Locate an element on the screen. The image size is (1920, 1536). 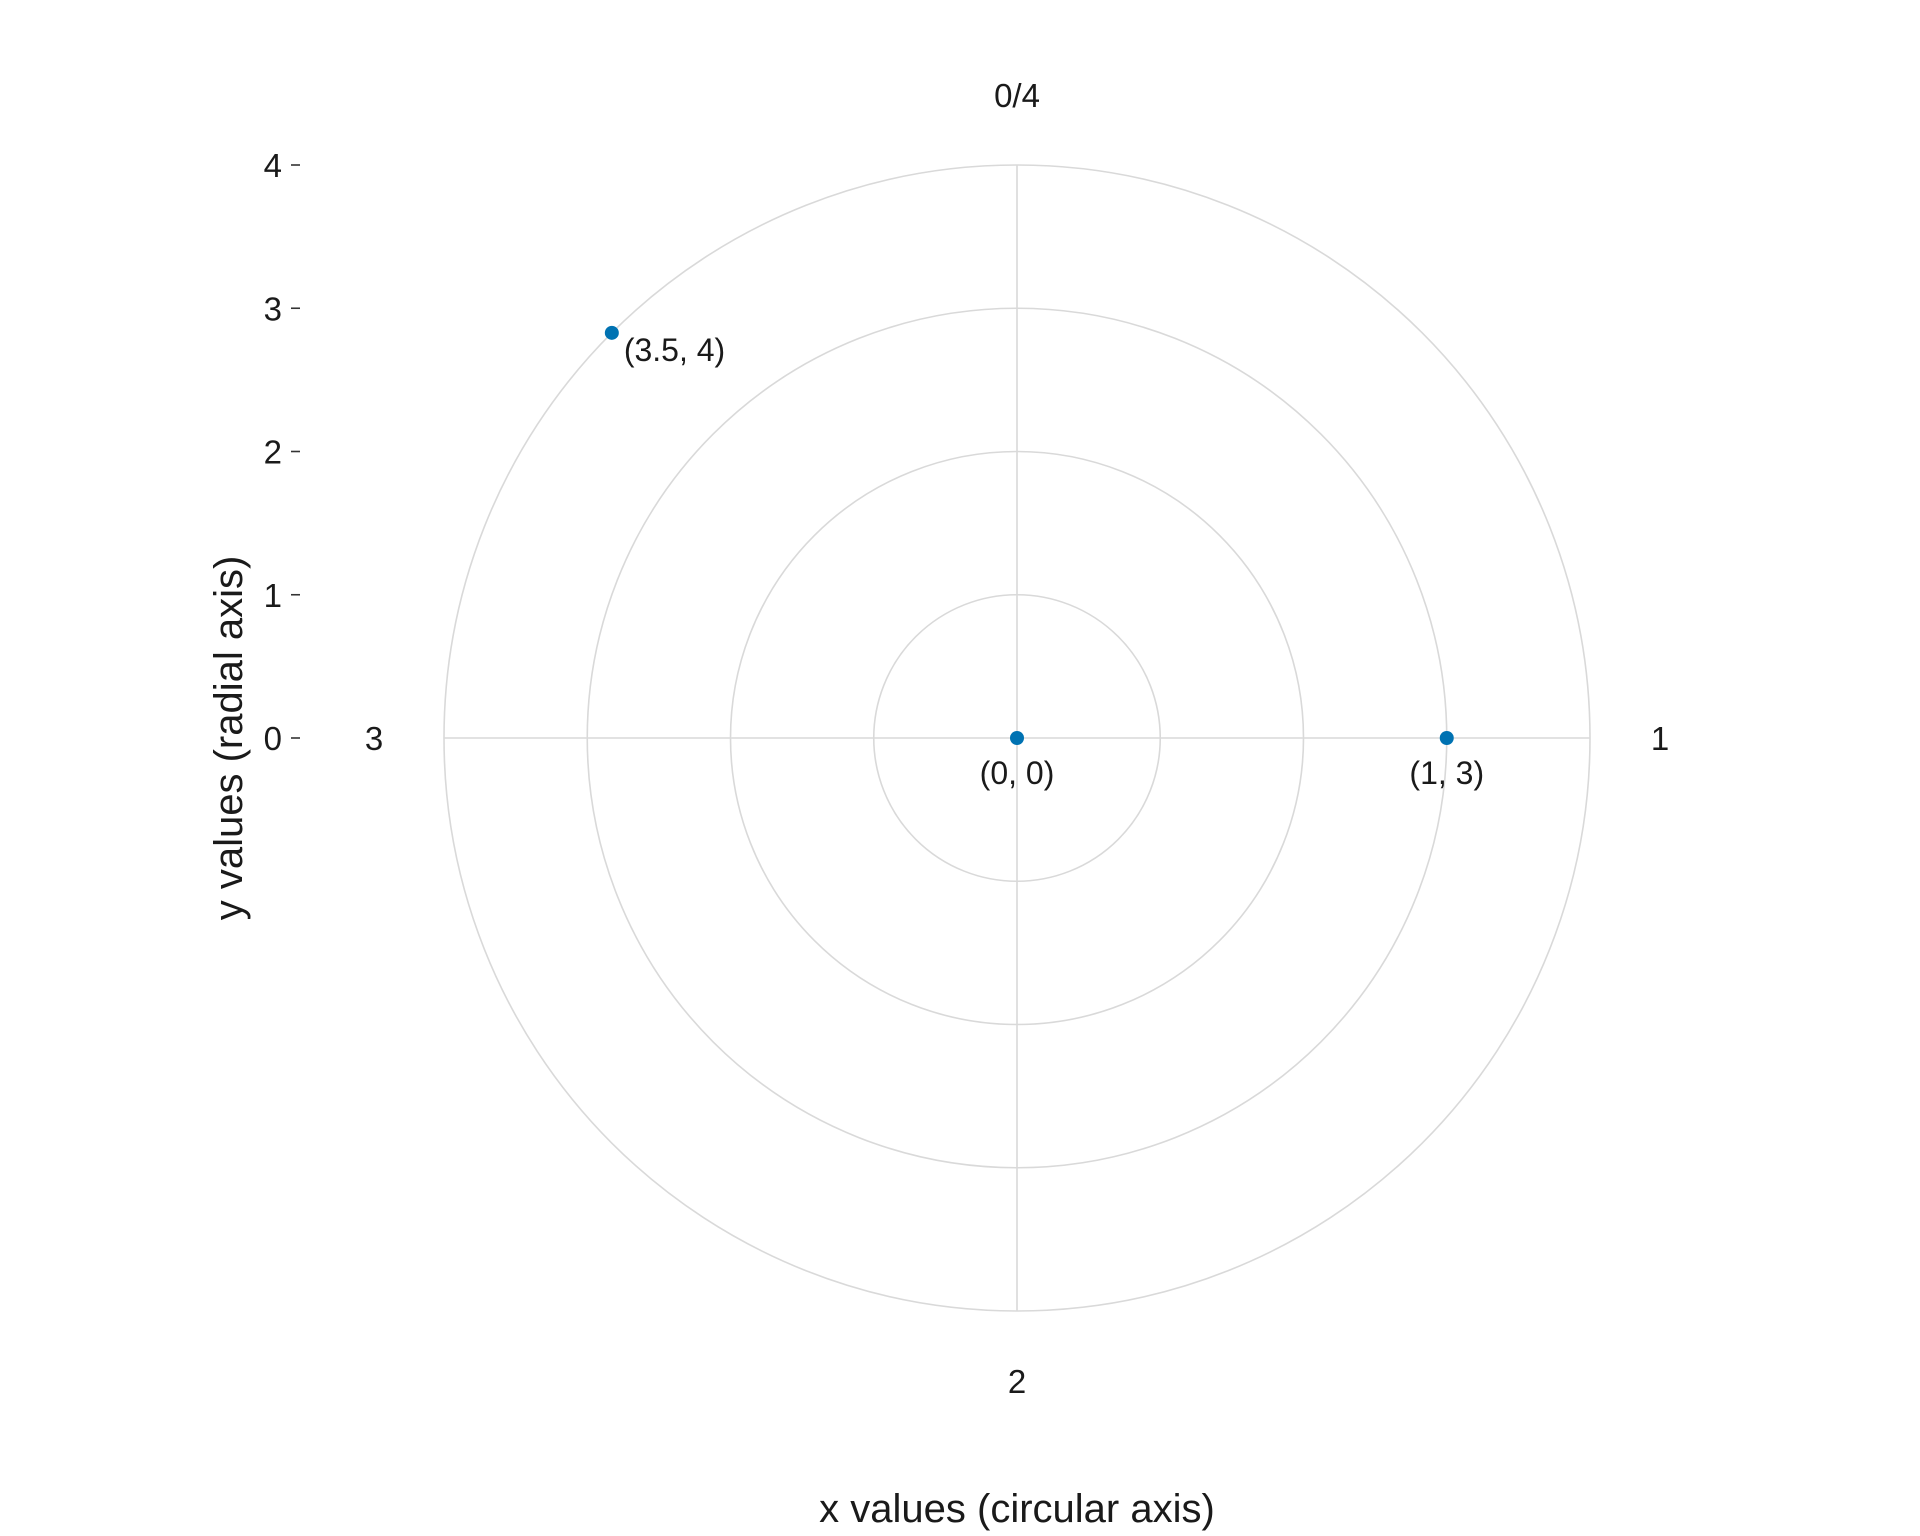
theta-tick-label-0-4: 0/4 is located at coordinates (1017, 95).